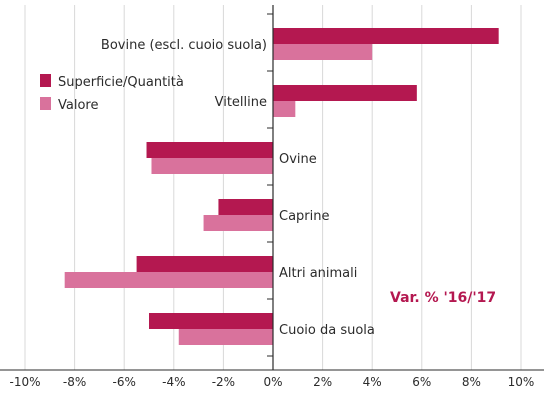 The image size is (544, 408). What do you see at coordinates (521, 382) in the screenshot?
I see `x-tick-label: 10%` at bounding box center [521, 382].